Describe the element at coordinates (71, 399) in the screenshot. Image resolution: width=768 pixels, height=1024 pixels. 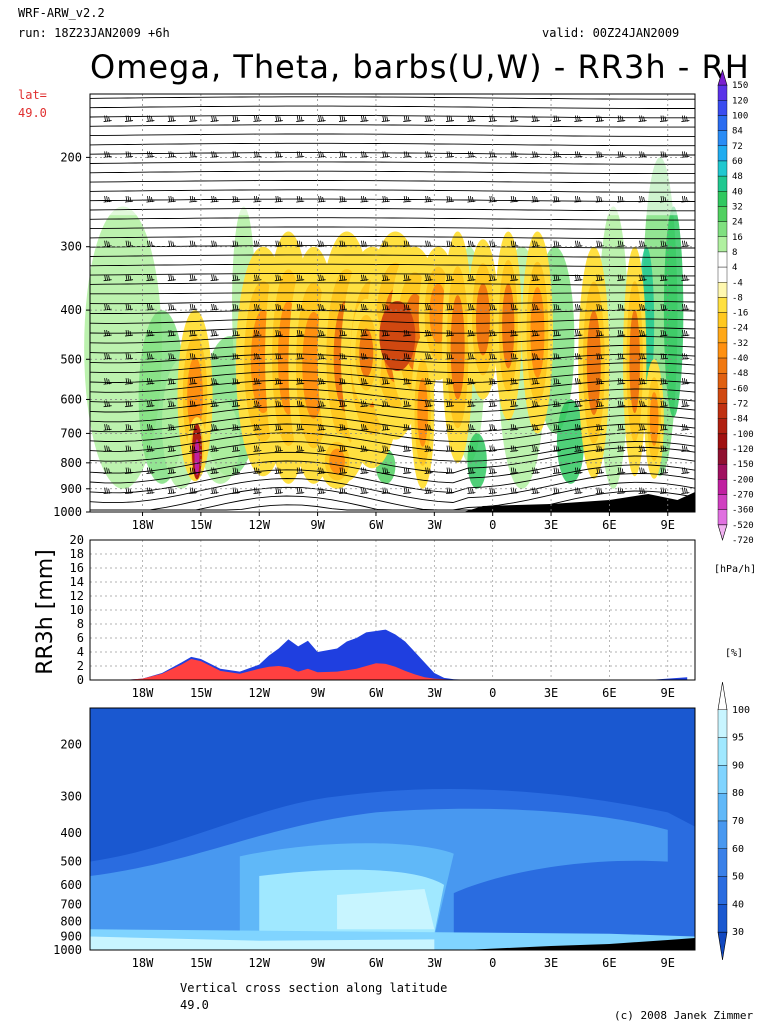
I see `y-tick-label: 600` at that location.